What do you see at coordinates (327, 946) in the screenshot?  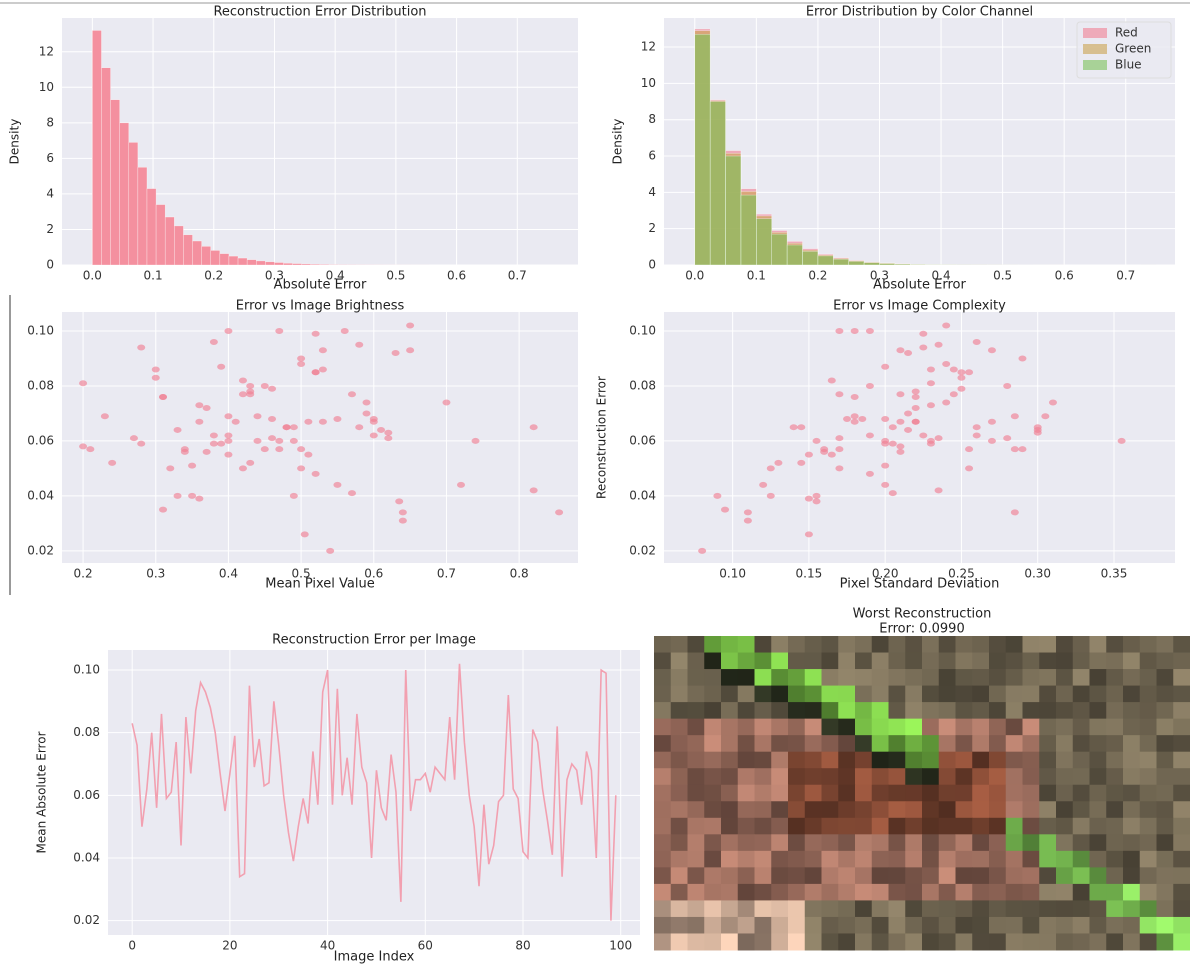 I see `x-tick-label: 40` at bounding box center [327, 946].